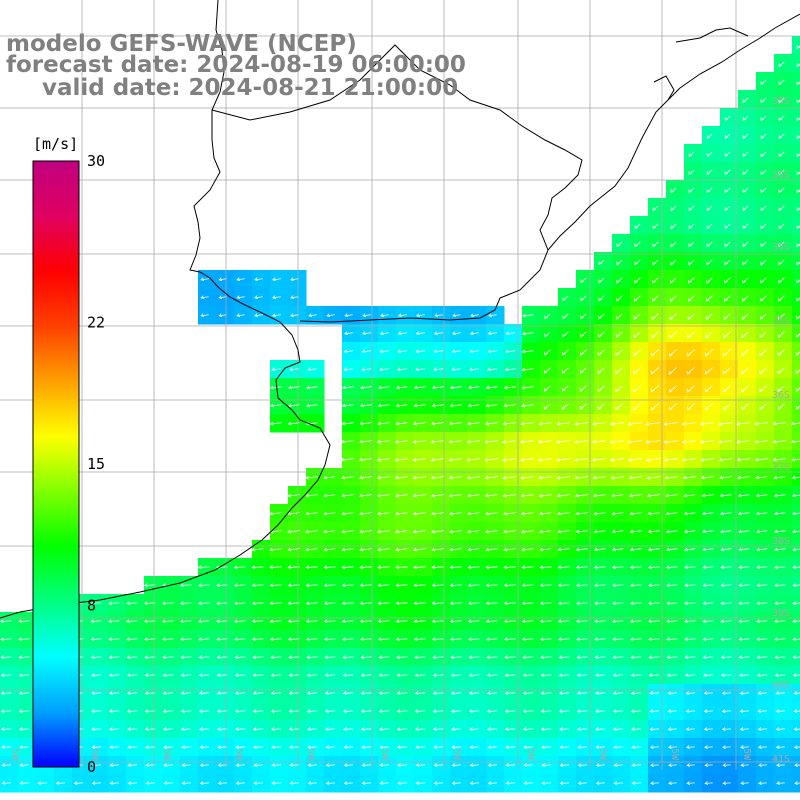  Describe the element at coordinates (674, 754) in the screenshot. I see `longitude-label: 5W` at that location.